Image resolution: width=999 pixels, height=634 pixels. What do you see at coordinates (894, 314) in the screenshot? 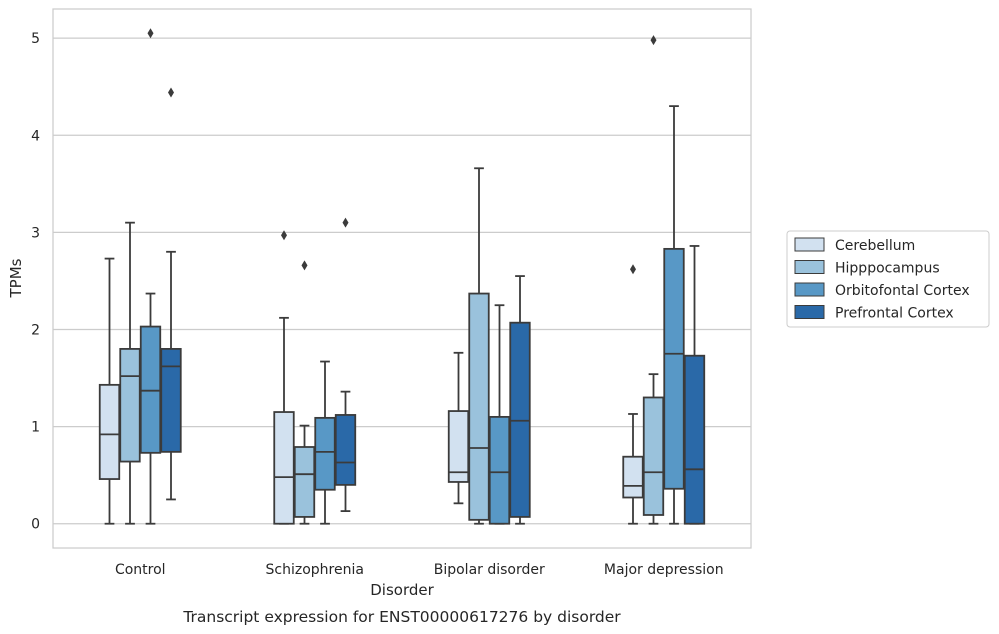
I see `legend-label: Prefrontal Cortex` at bounding box center [894, 314].